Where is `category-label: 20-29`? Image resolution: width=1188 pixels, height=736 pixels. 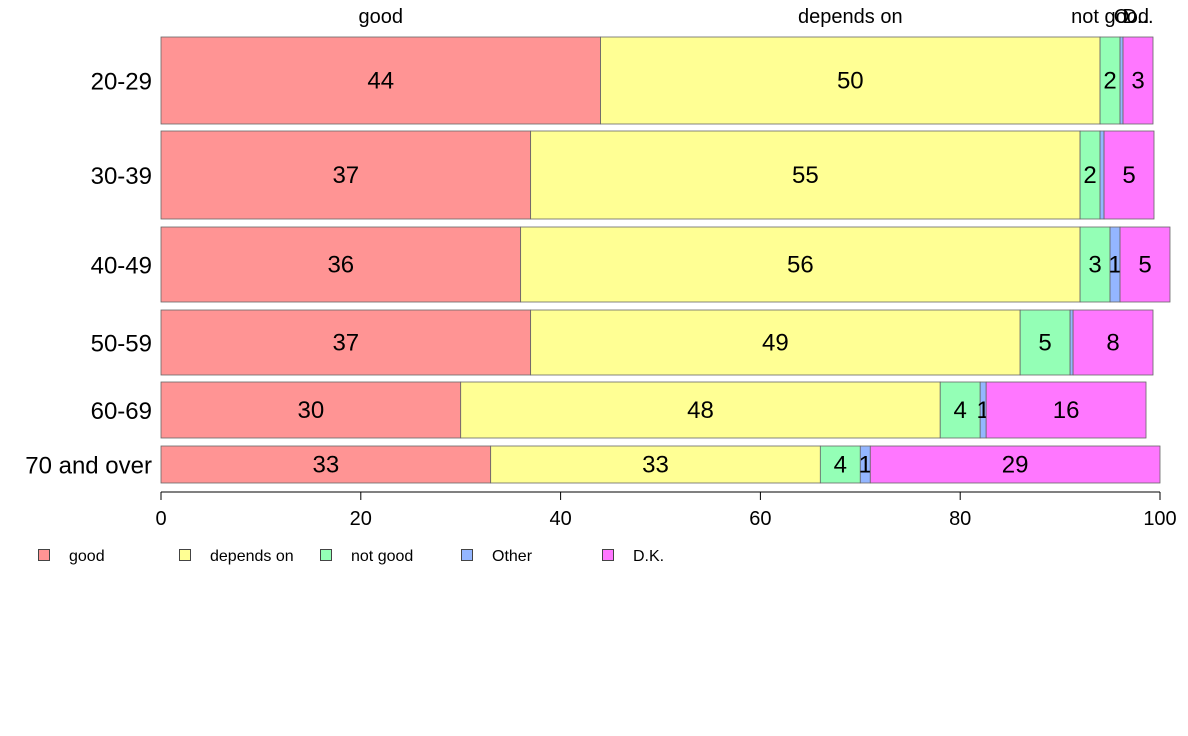
category-label: 20-29 is located at coordinates (121, 82).